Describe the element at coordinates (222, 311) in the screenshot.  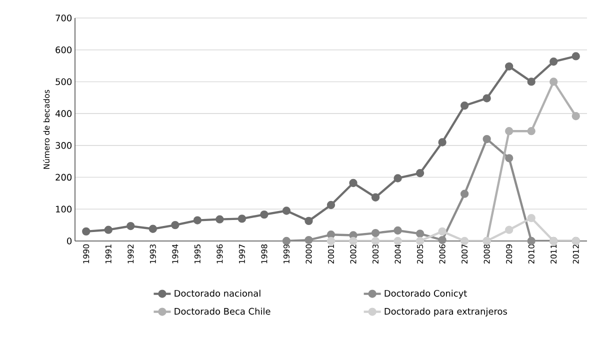
I see `legend-label: Doctorado Beca Chile` at that location.